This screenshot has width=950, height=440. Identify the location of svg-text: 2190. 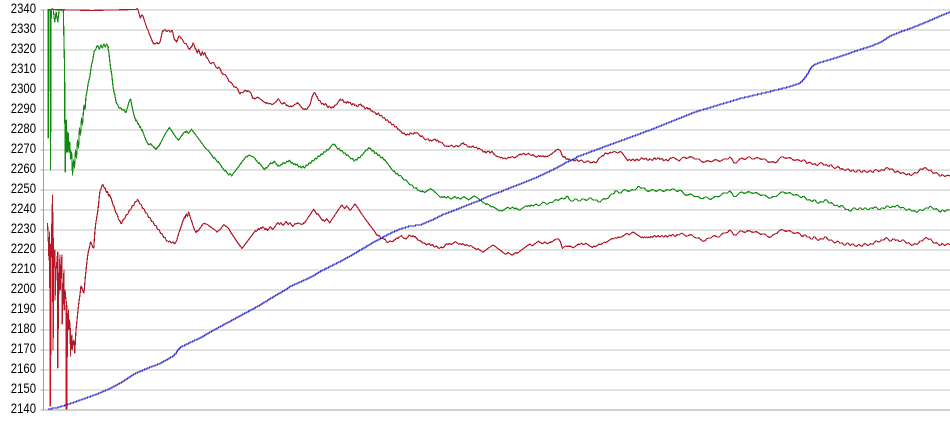
(23, 308).